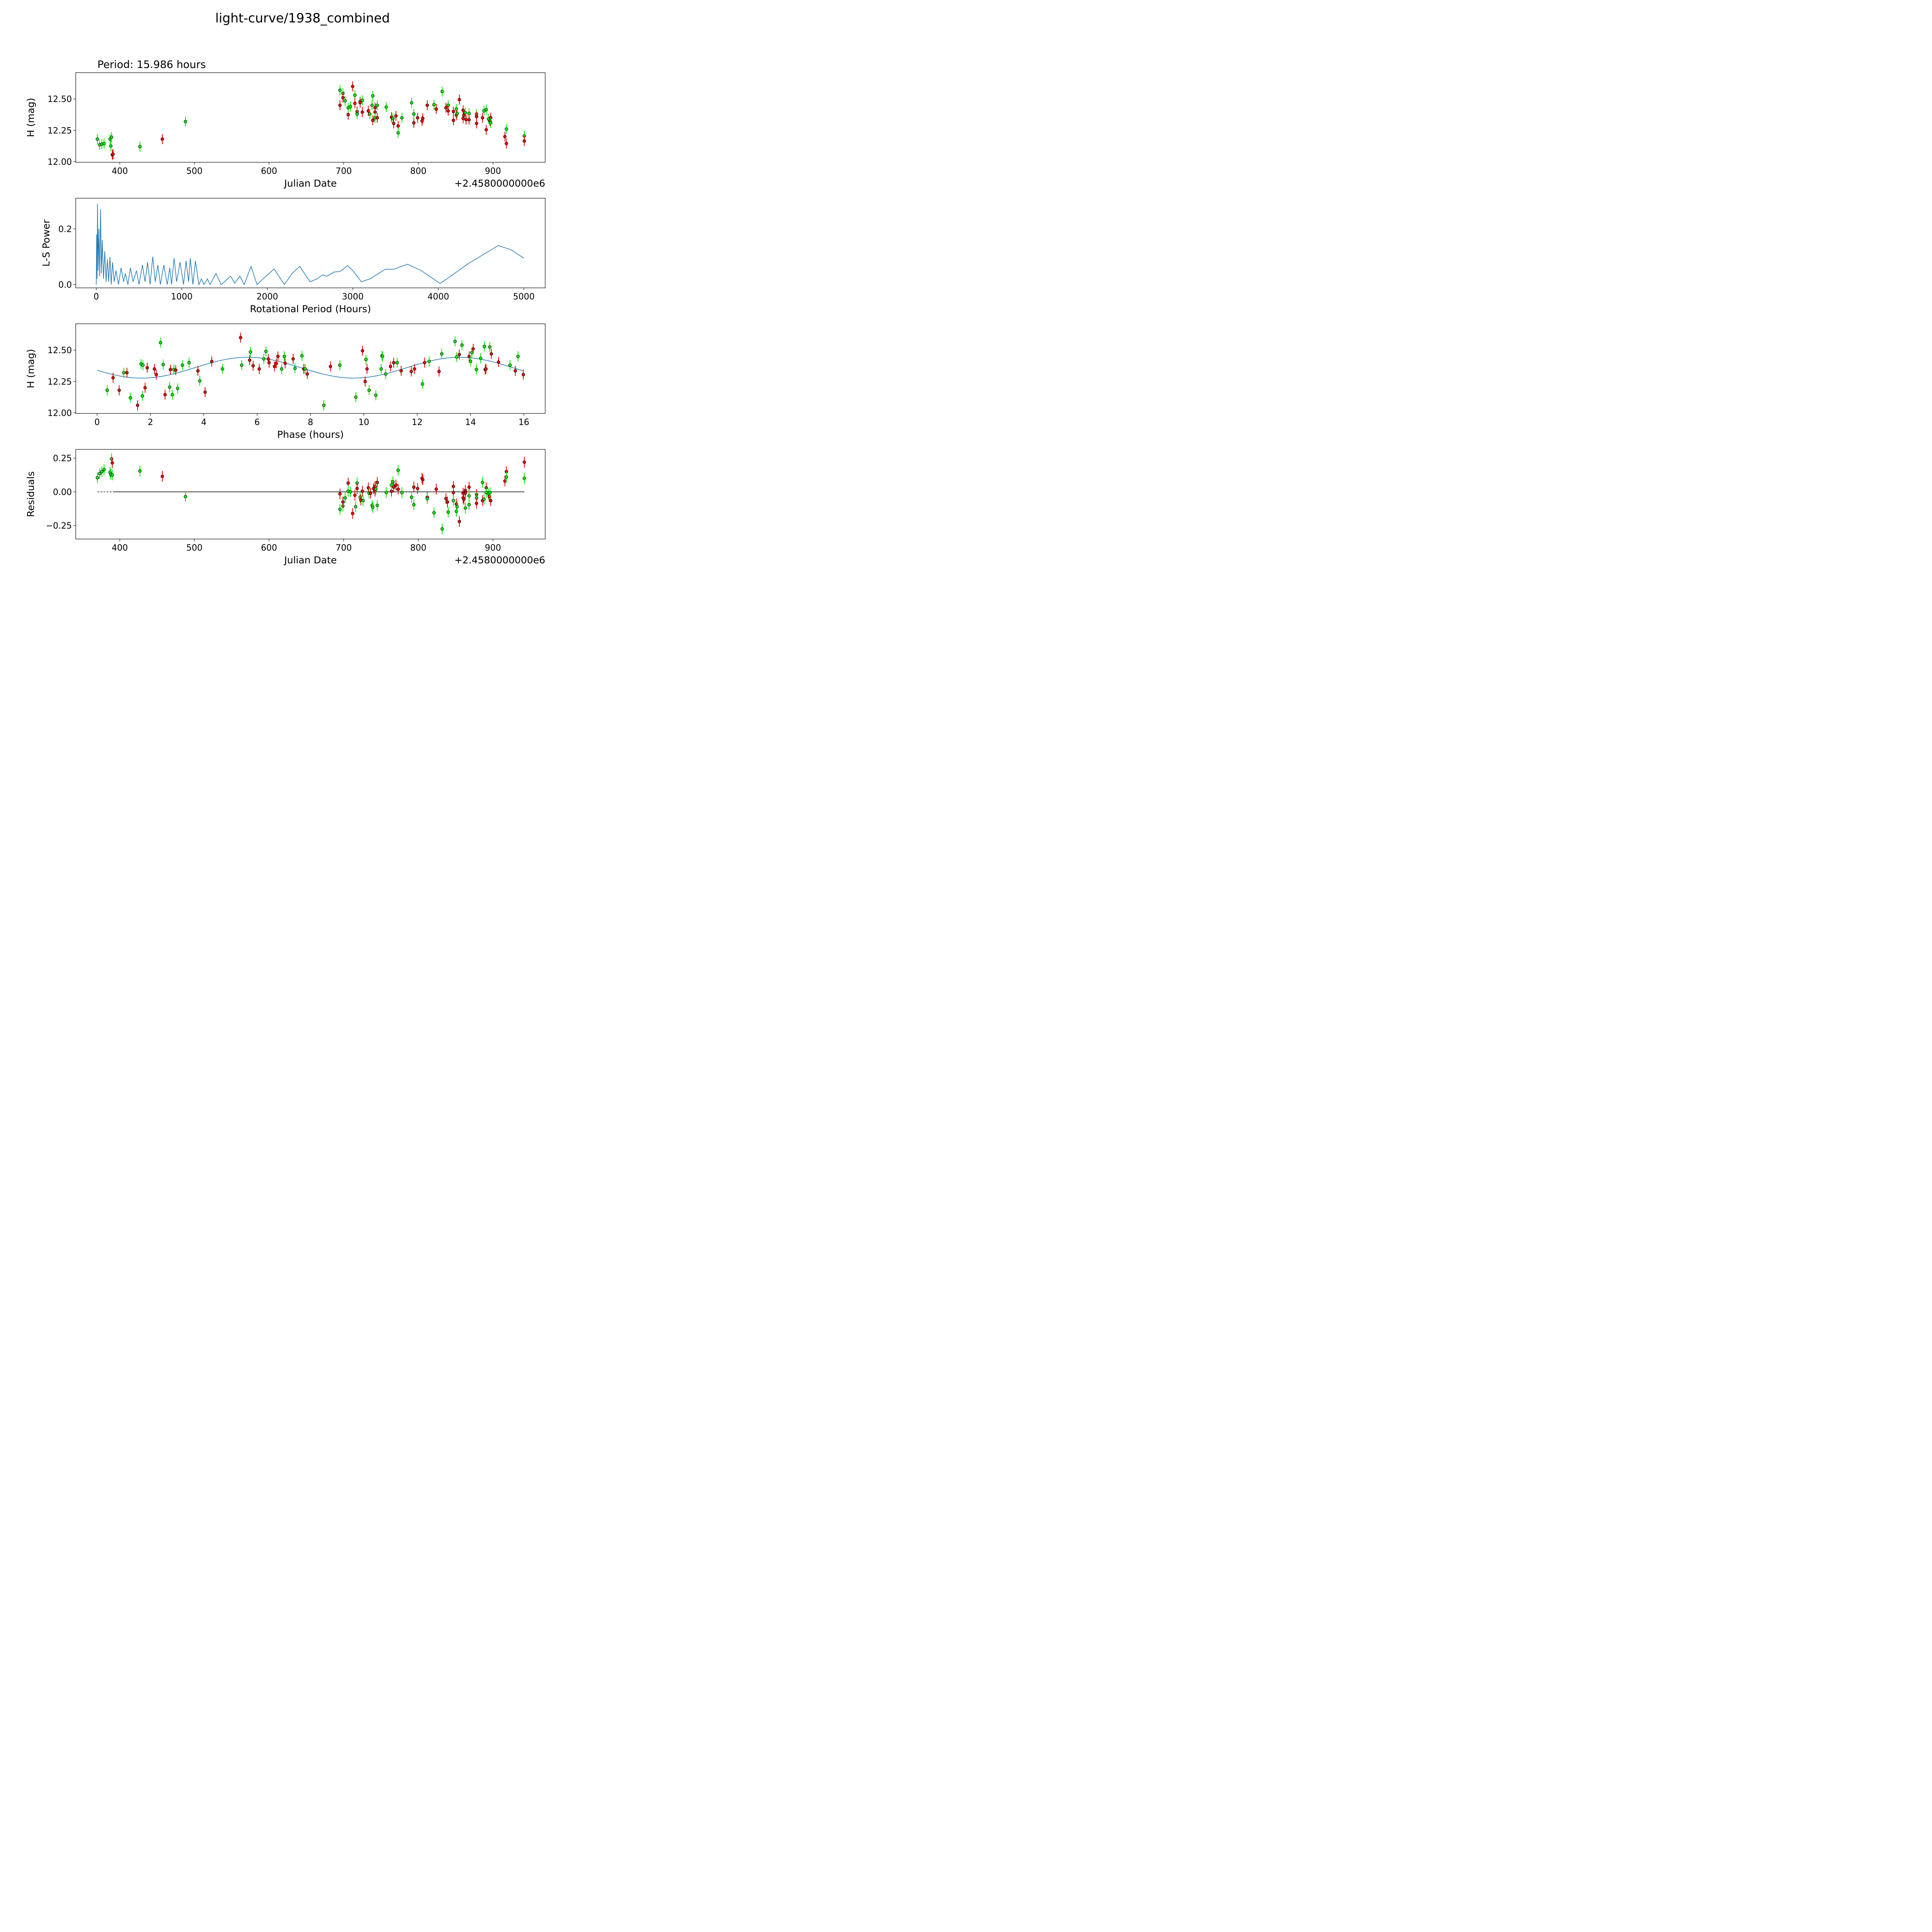 Image resolution: width=1932 pixels, height=1932 pixels. I want to click on x-tick-label: 5000, so click(524, 297).